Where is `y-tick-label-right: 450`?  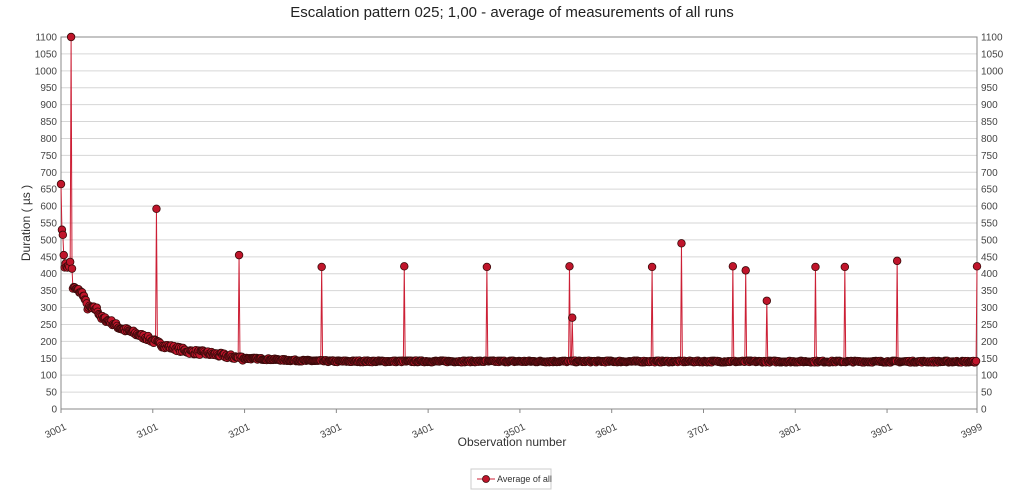 y-tick-label-right: 450 is located at coordinates (989, 257).